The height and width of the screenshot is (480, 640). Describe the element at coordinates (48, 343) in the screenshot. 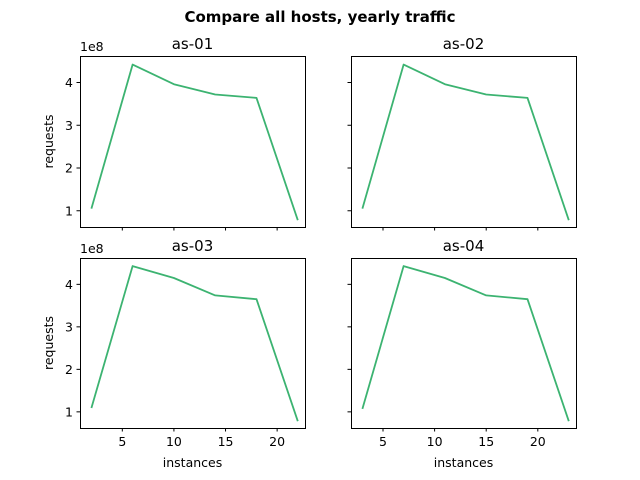

I see `y-axis-label-as03: requests` at that location.